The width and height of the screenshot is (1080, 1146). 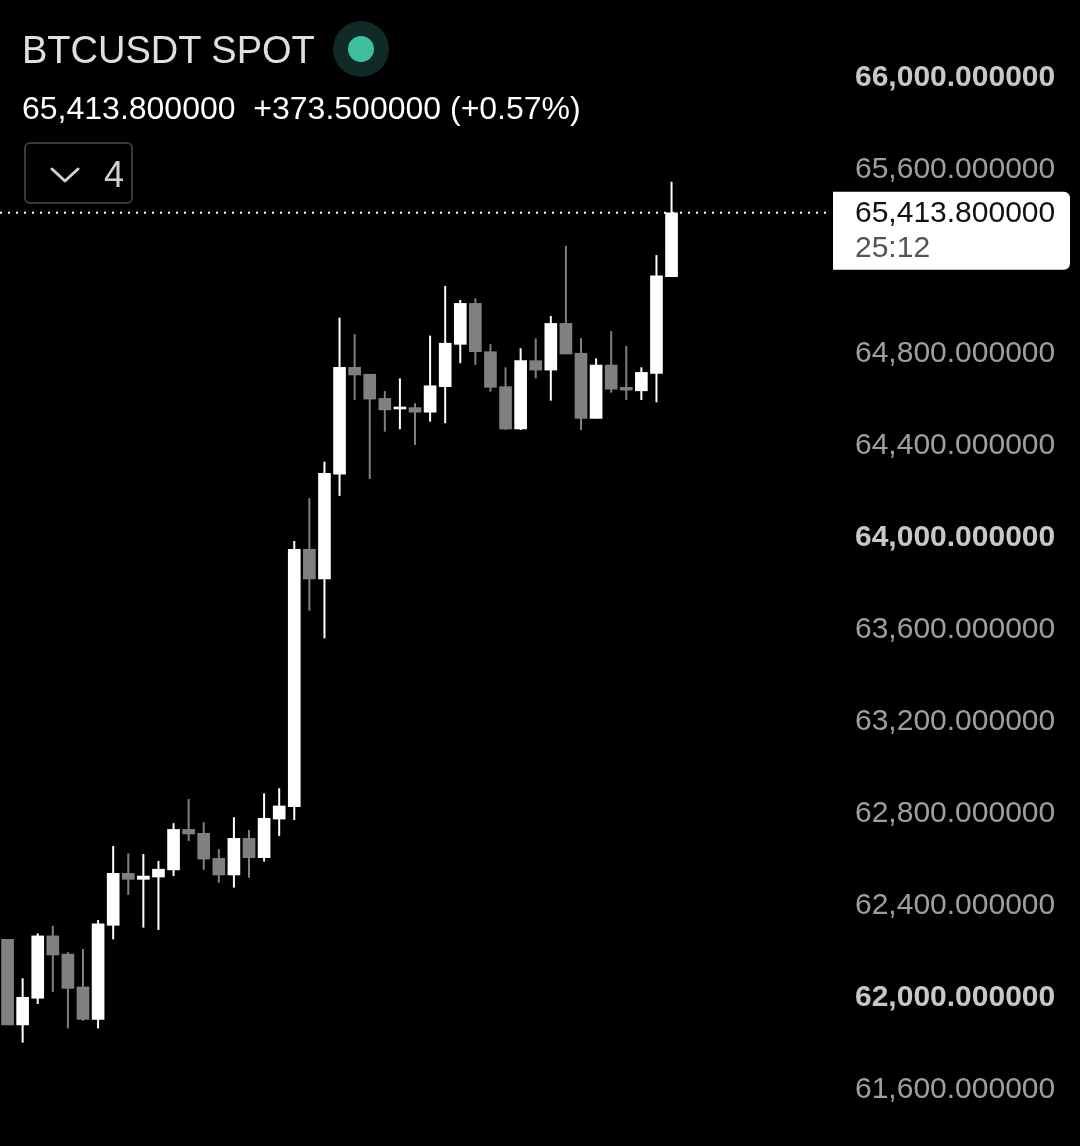 What do you see at coordinates (301, 108) in the screenshot?
I see `text: 65,413.800000 +373.500000 (+0.57%)` at bounding box center [301, 108].